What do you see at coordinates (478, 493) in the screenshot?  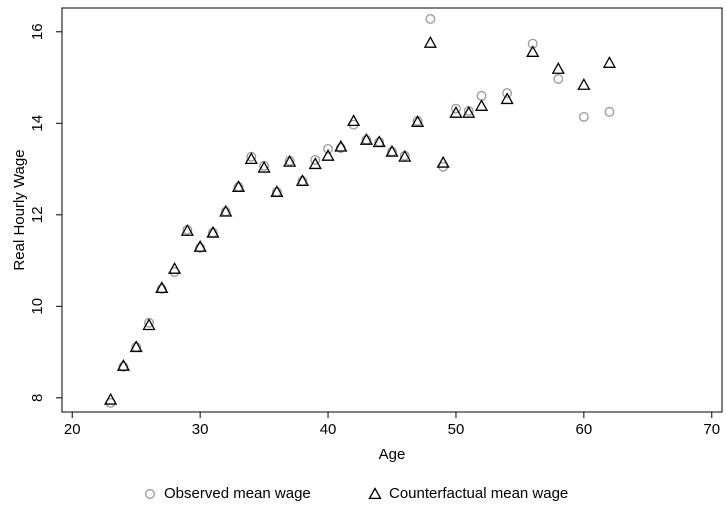 I see `legend-label: Counterfactual mean wage` at bounding box center [478, 493].